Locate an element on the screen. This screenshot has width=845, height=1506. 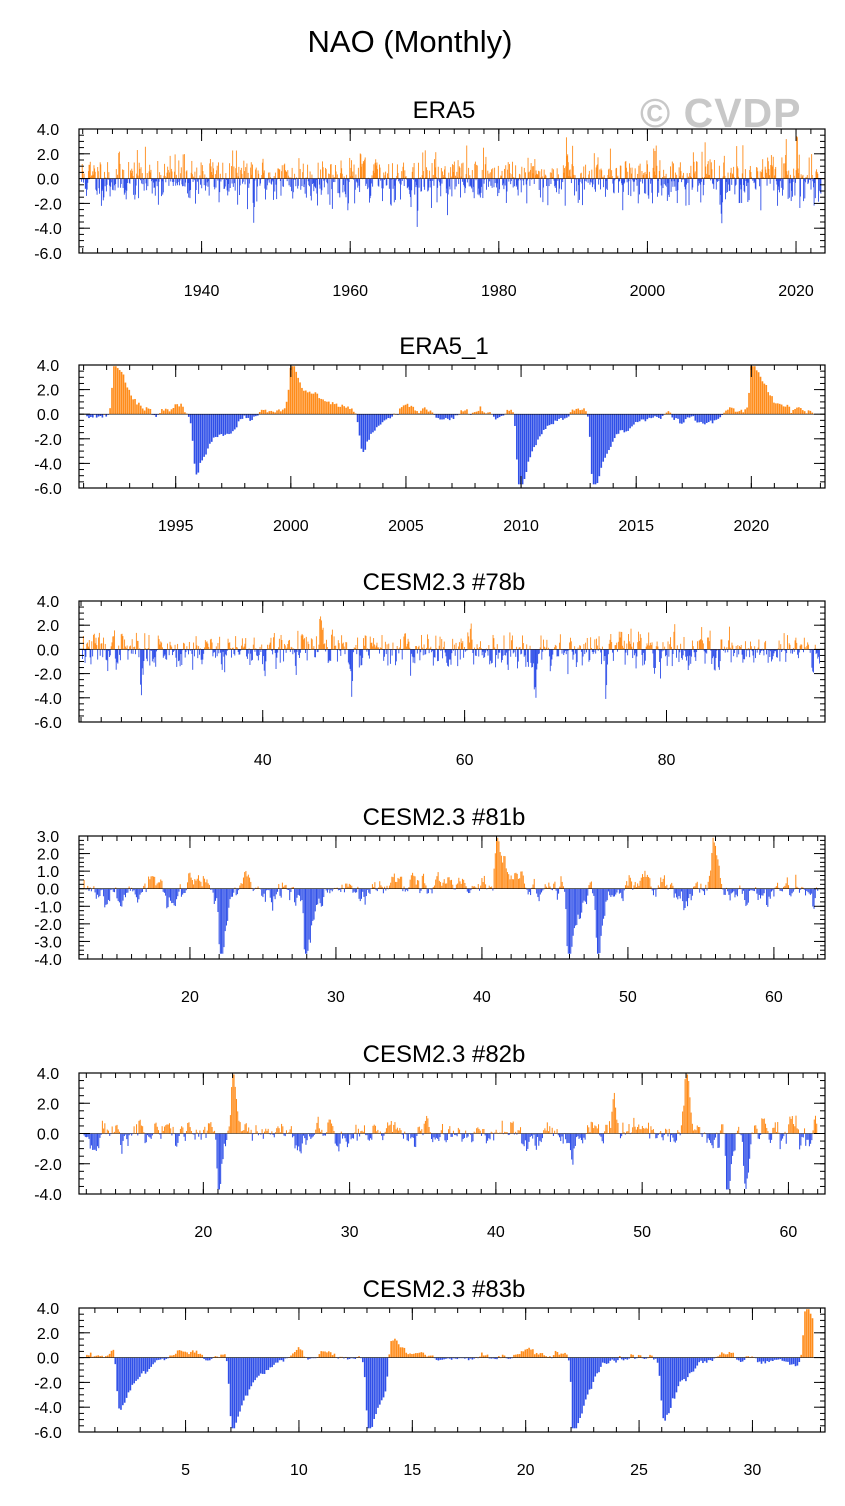
y-tick-label: 0.0 is located at coordinates (48, 415).